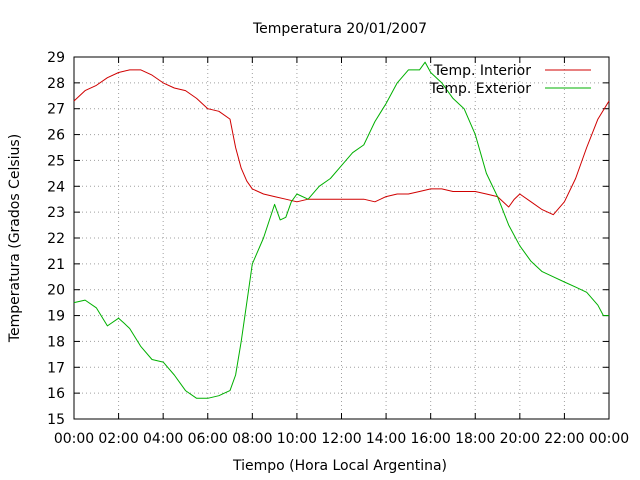 The width and height of the screenshot is (640, 480). I want to click on x-tick-label: 10:00, so click(297, 439).